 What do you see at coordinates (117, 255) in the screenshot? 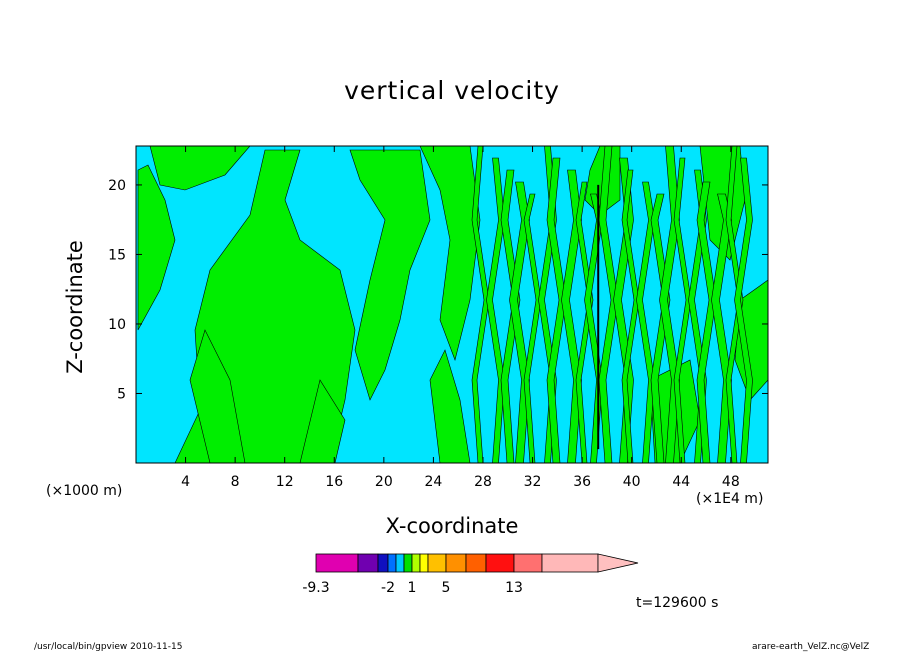
I see `y-tick-label: 15` at bounding box center [117, 255].